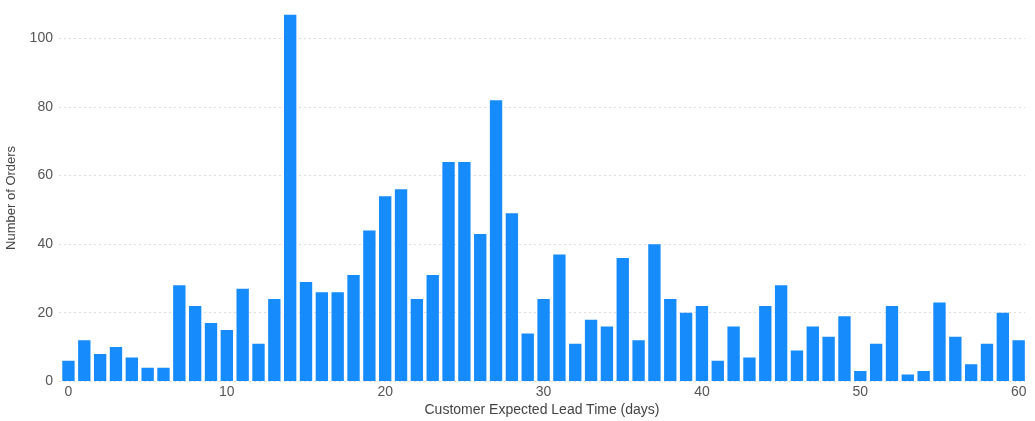  What do you see at coordinates (45, 105) in the screenshot?
I see `y-tick-label: 80` at bounding box center [45, 105].